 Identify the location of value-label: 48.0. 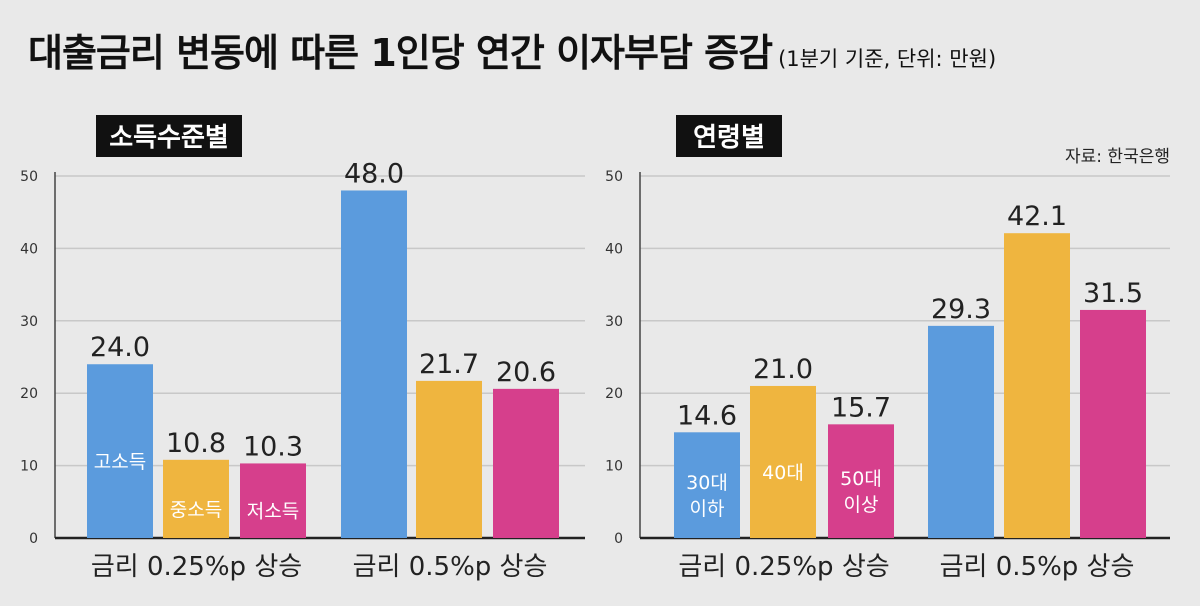
(374, 173).